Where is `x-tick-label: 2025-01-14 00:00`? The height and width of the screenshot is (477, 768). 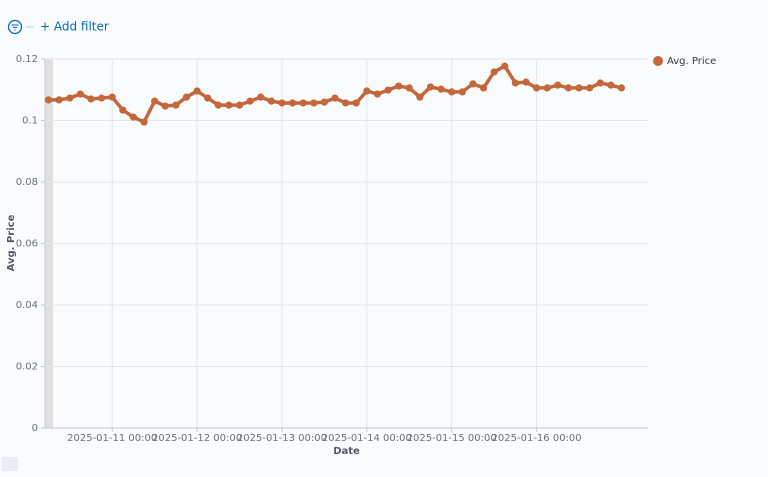
x-tick-label: 2025-01-14 00:00 is located at coordinates (367, 438).